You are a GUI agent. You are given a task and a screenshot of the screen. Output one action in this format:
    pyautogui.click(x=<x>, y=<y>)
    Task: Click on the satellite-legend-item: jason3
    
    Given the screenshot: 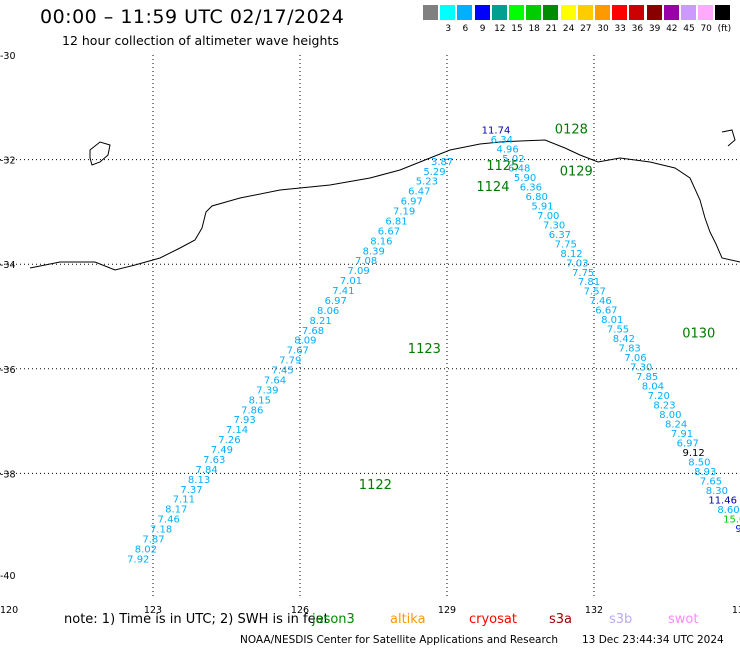 What is the action you would take?
    pyautogui.click(x=333, y=619)
    